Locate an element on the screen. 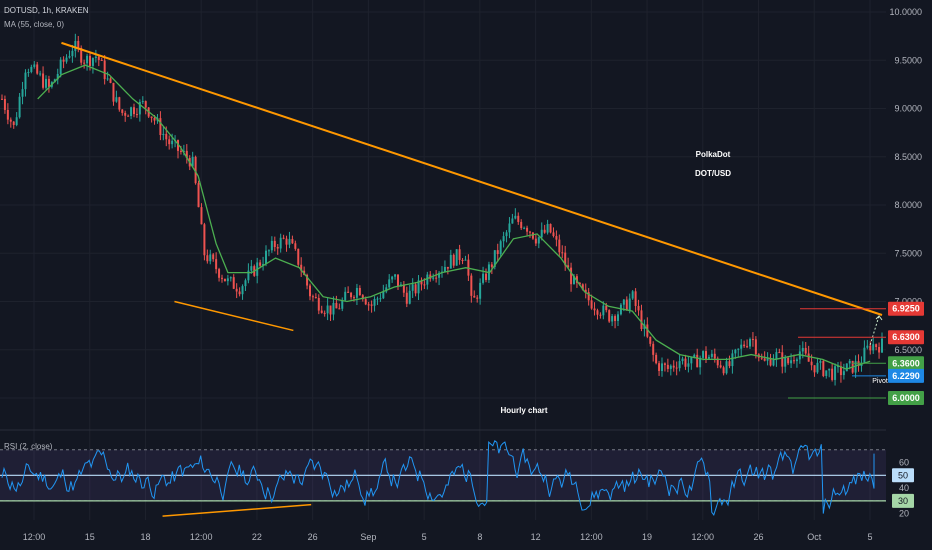 This screenshot has width=932, height=550. level-badge-label: 6.0000 is located at coordinates (906, 398).